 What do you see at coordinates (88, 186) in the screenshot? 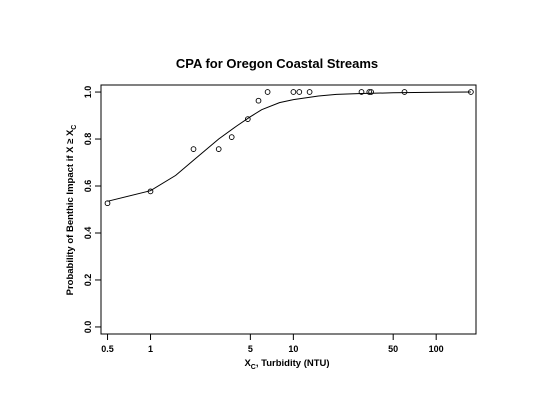
I see `y-tick-label: 0.6` at bounding box center [88, 186].